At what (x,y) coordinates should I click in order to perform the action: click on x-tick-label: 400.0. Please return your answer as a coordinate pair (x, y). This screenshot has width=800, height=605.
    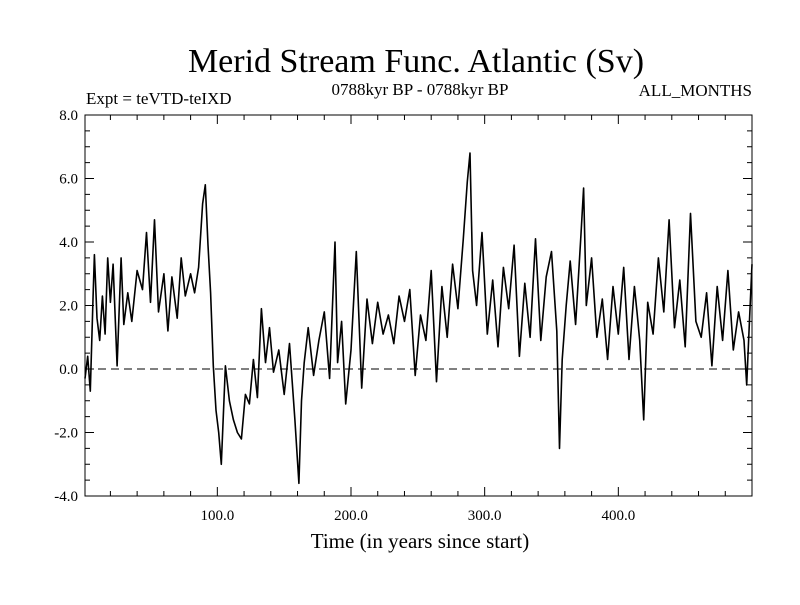
    Looking at the image, I should click on (618, 516).